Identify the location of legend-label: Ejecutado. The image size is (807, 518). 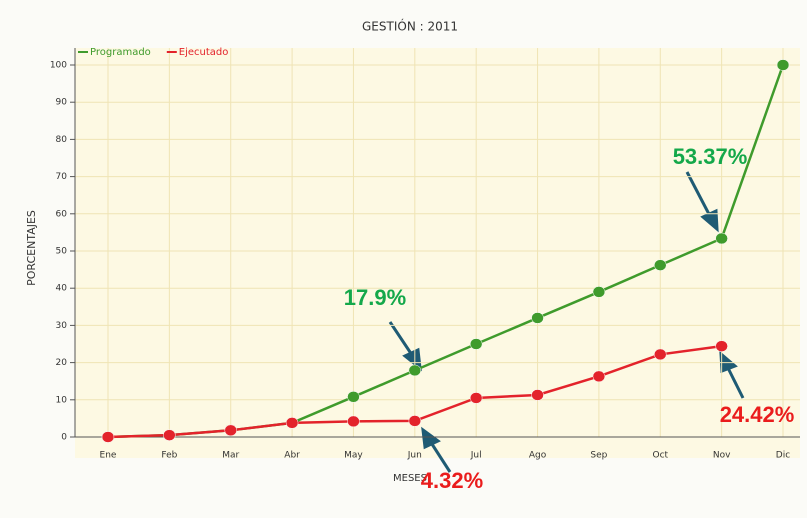
(204, 52).